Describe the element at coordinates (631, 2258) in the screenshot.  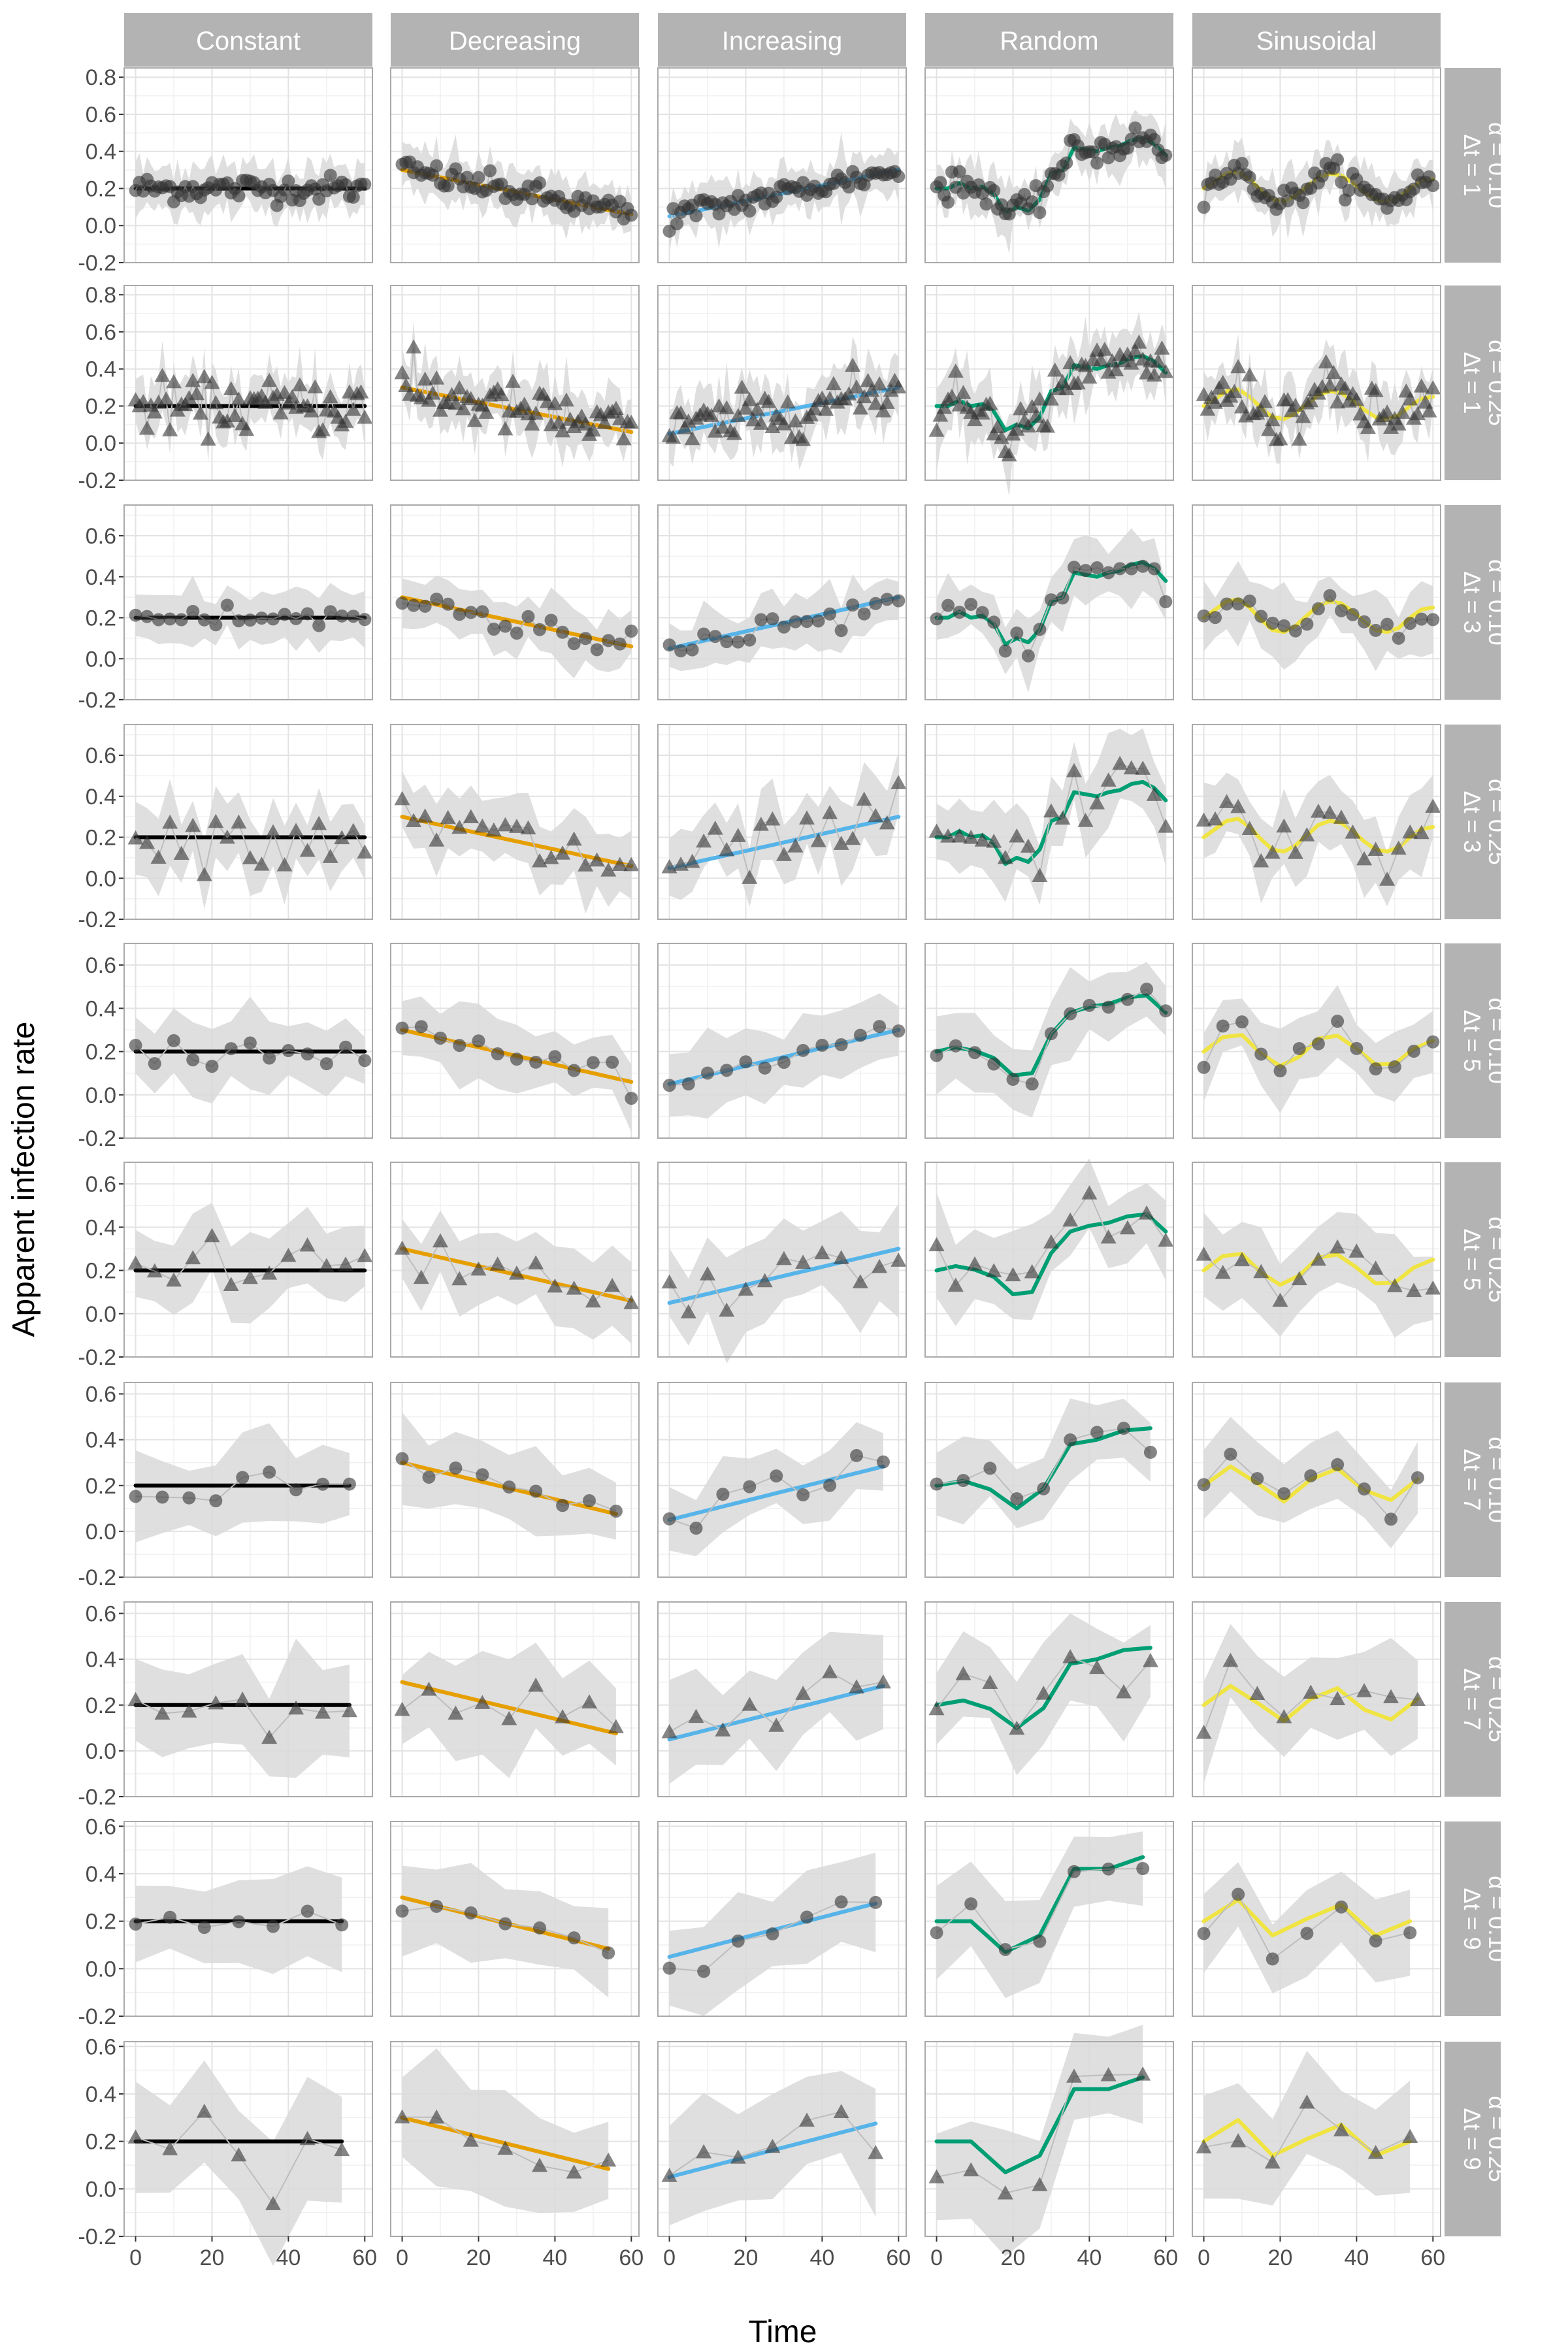
I see `x-tick-label: 60` at that location.